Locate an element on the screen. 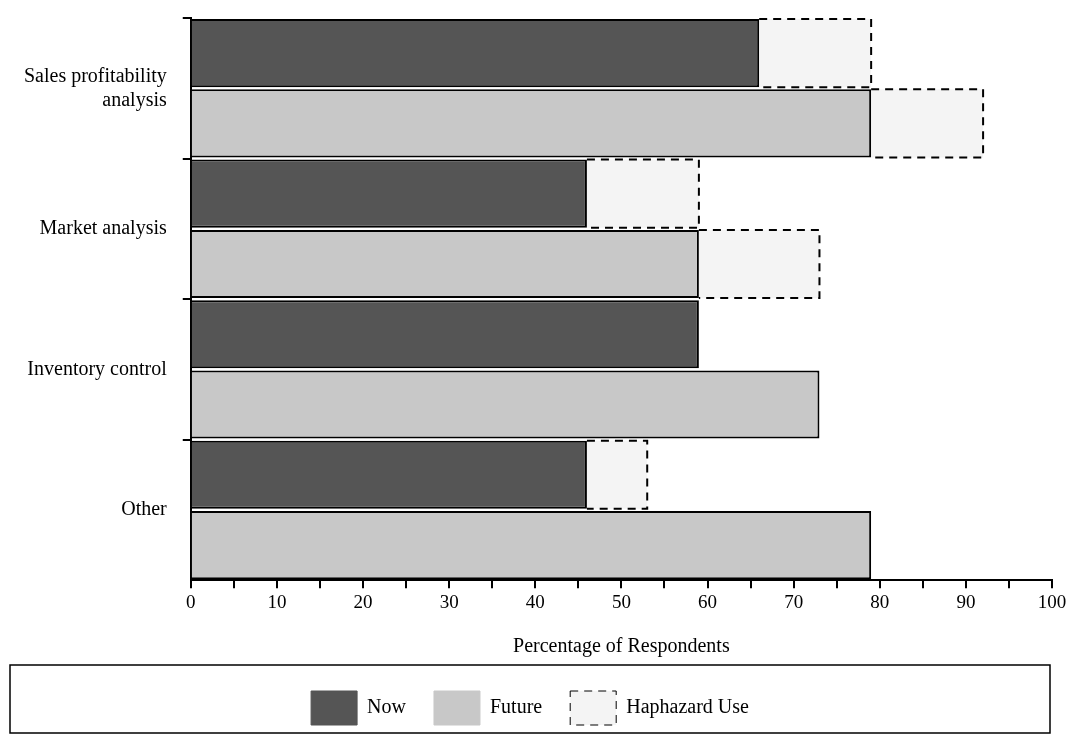  x-tick-label: 70 is located at coordinates (794, 601).